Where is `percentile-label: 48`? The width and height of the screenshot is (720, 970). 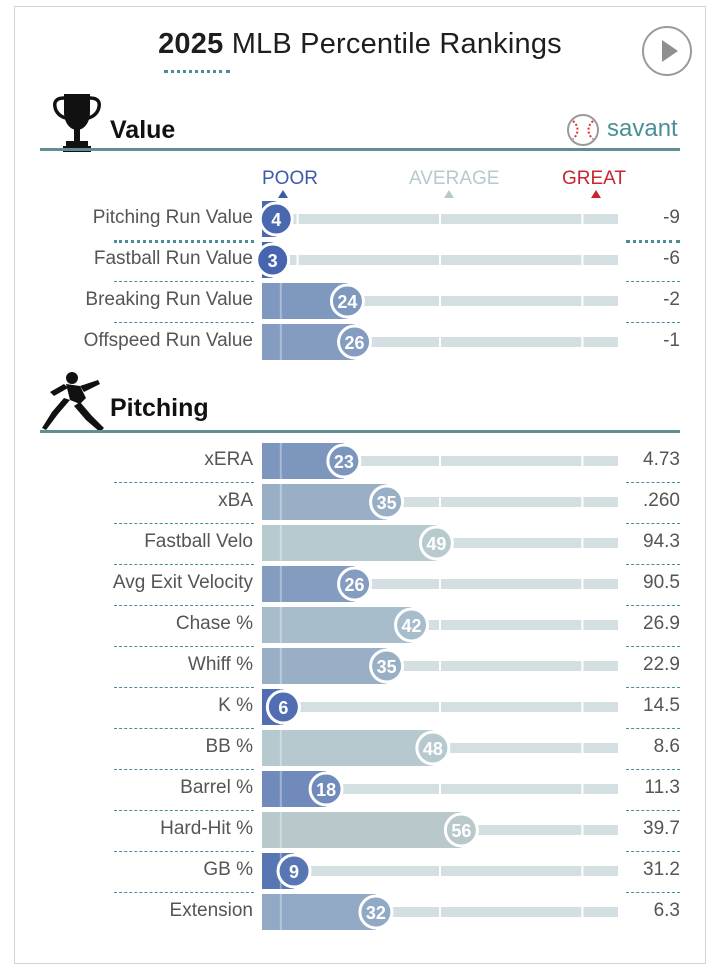 percentile-label: 48 is located at coordinates (433, 749).